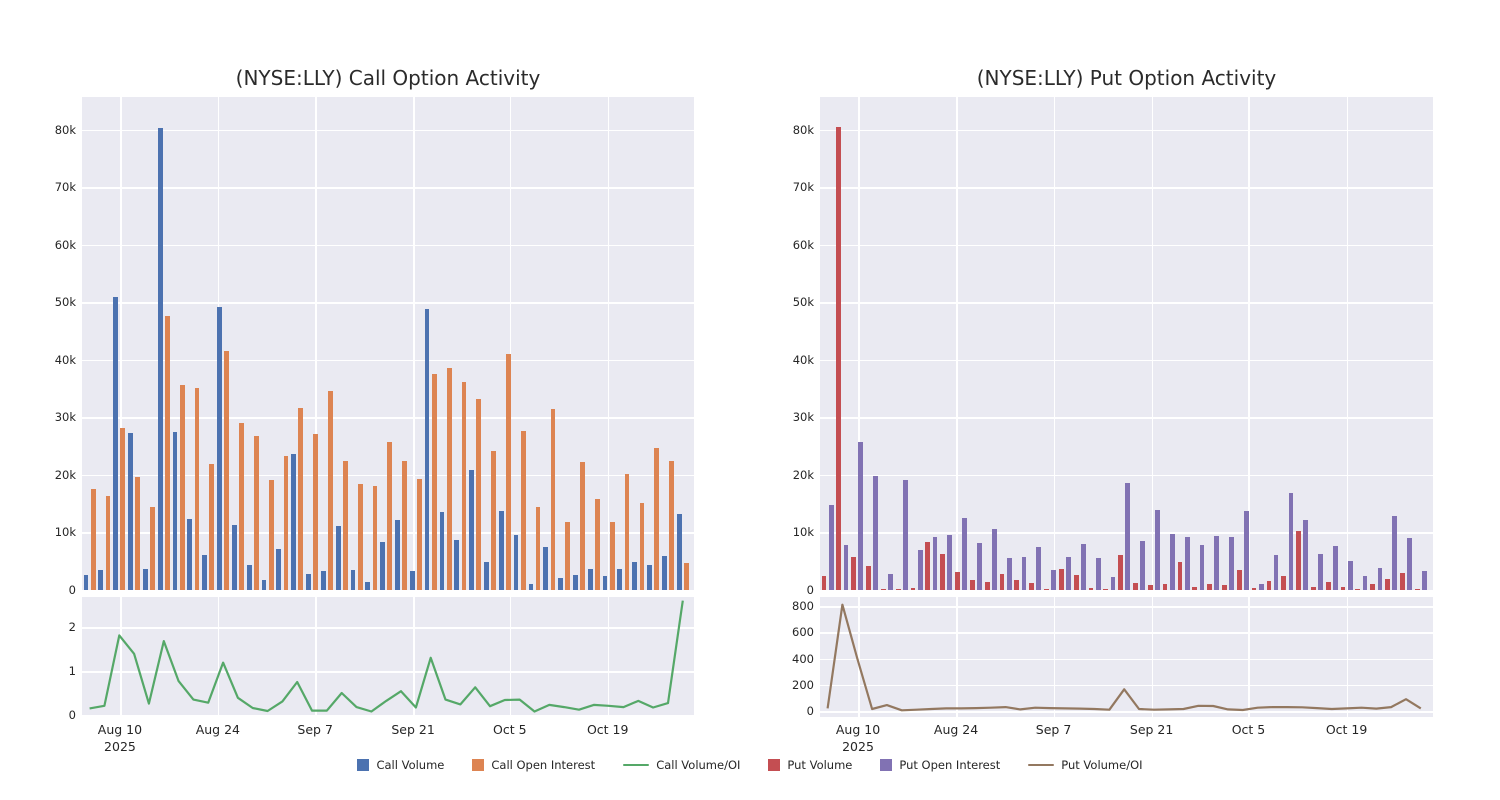  What do you see at coordinates (858, 738) in the screenshot?
I see `x-tick-label: Aug 10 2025` at bounding box center [858, 738].